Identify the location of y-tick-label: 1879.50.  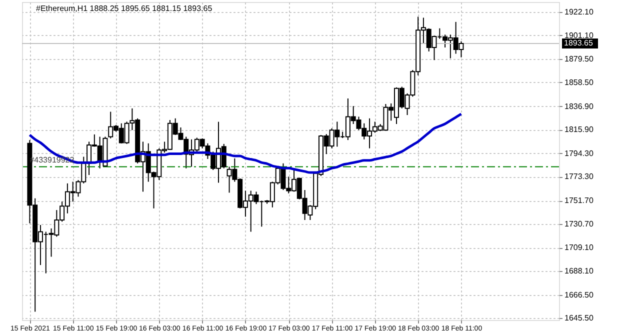
(579, 59).